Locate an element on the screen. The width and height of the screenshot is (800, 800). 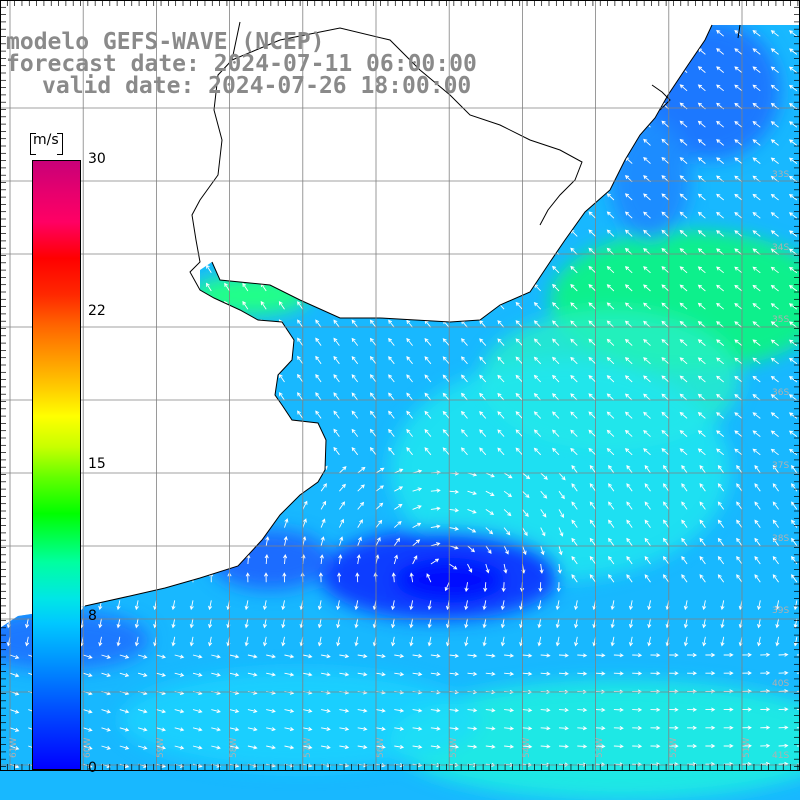
lat-label: 37S is located at coordinates (780, 466).